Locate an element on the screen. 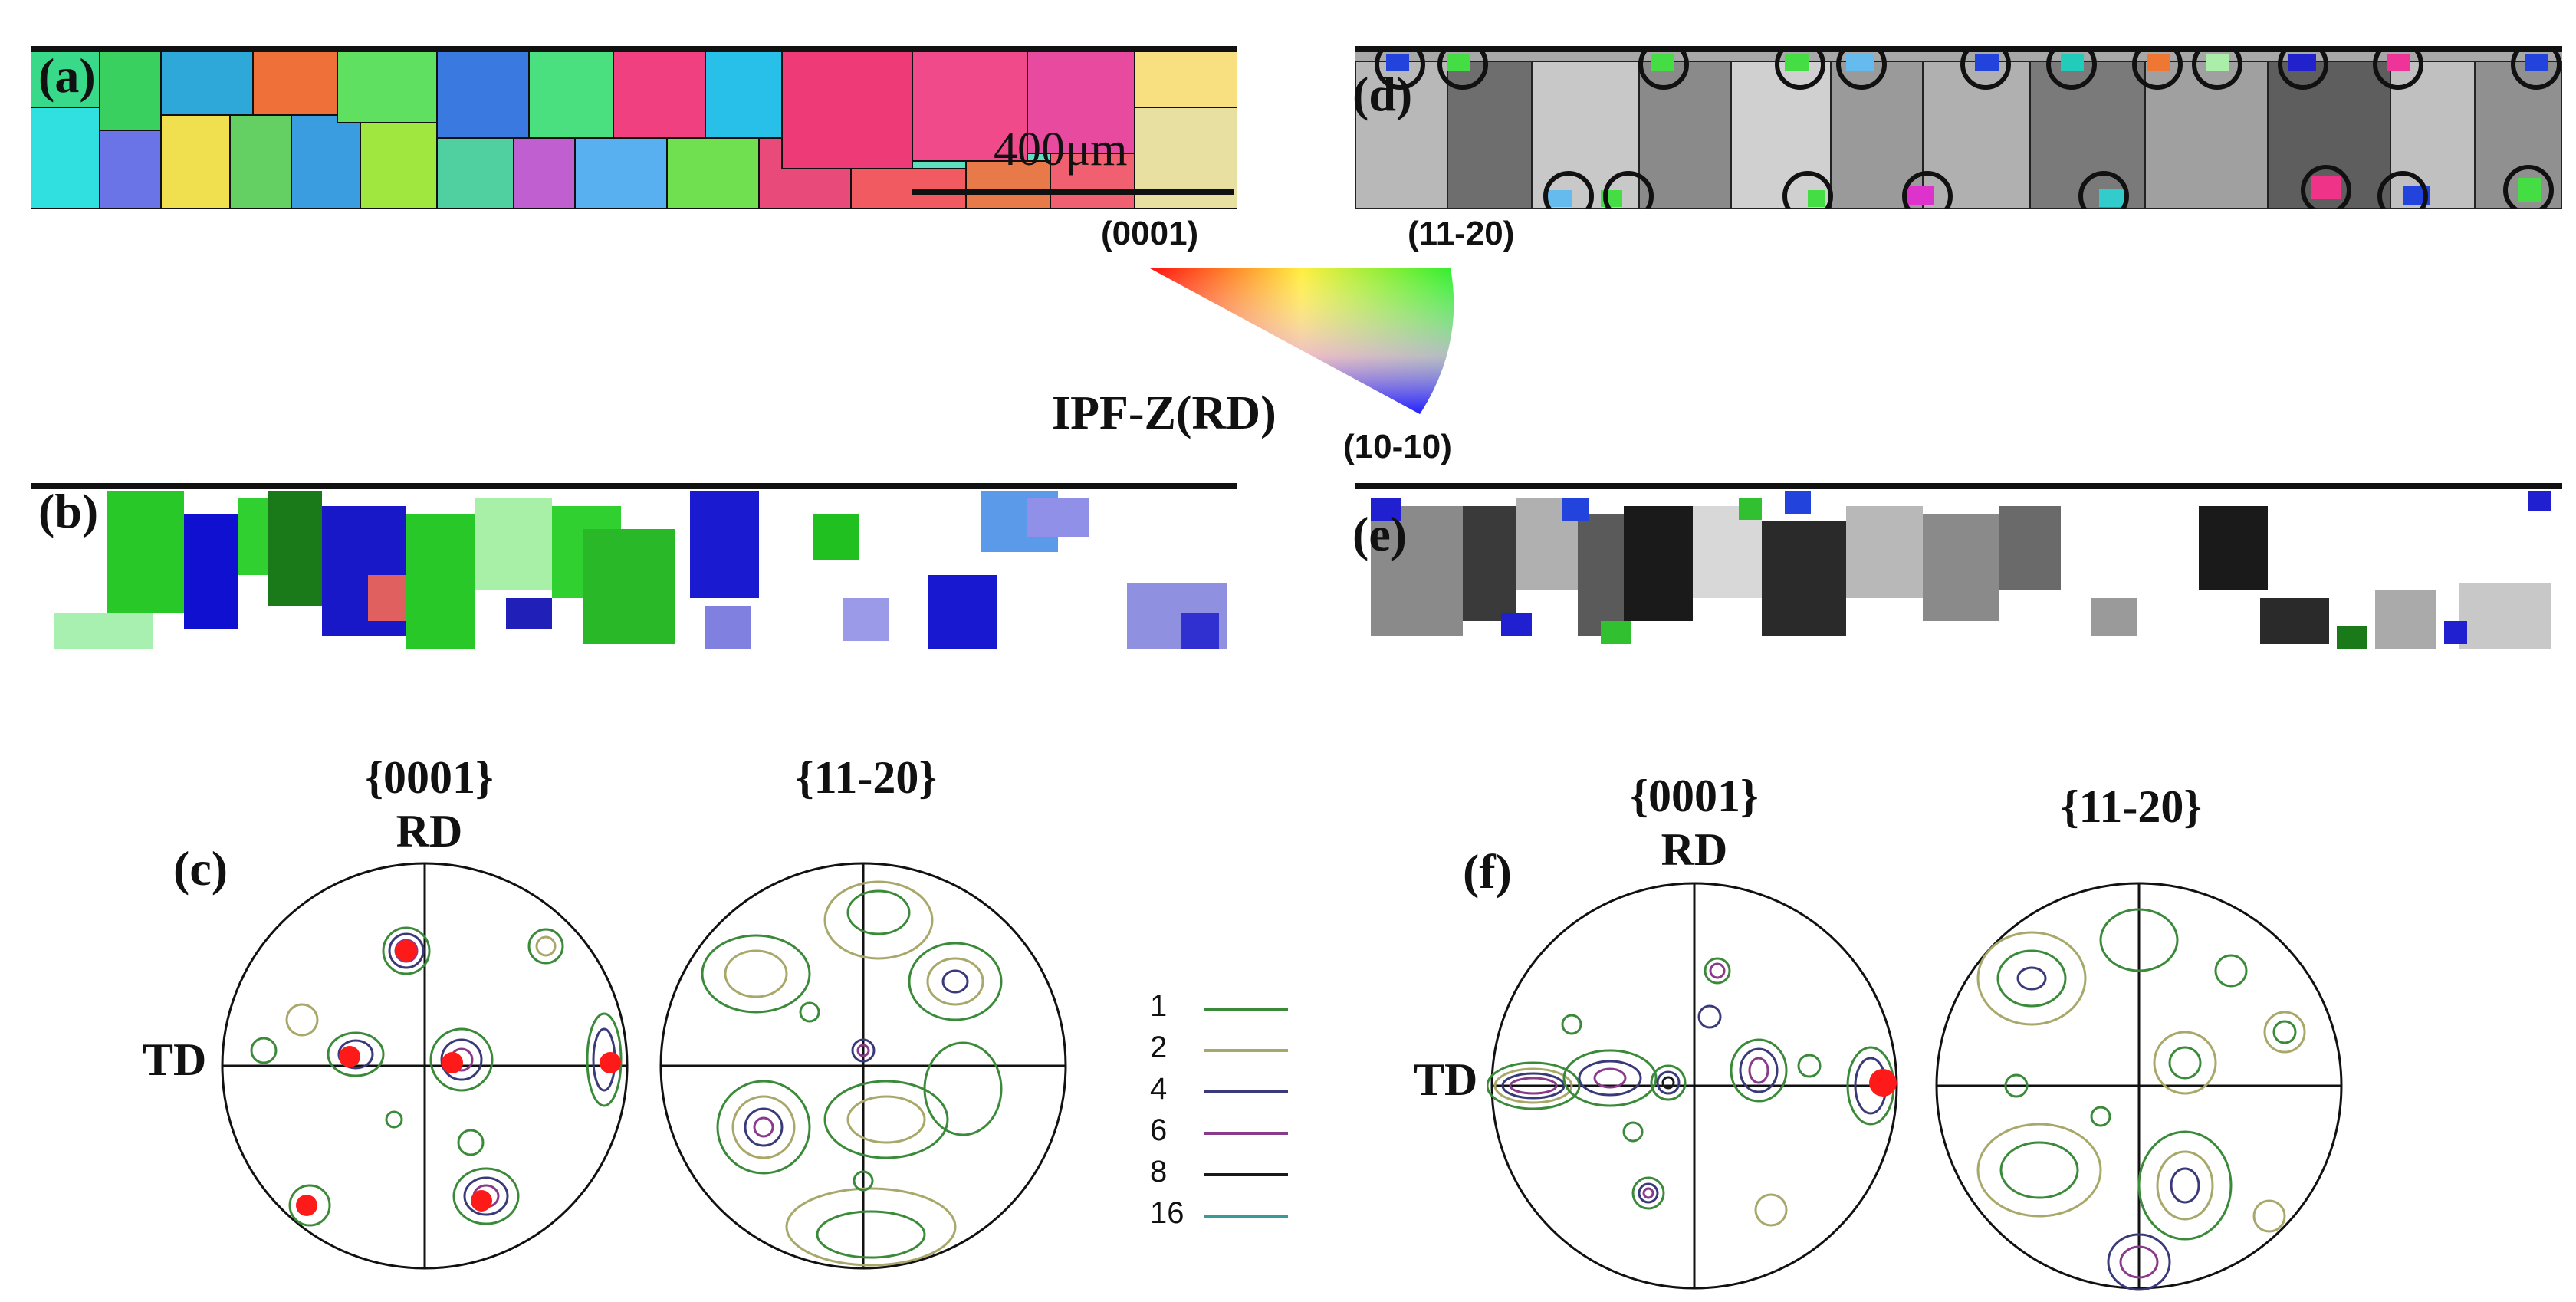 The width and height of the screenshot is (2576, 1302). ipf-corner-0001: (0001) is located at coordinates (1150, 233).